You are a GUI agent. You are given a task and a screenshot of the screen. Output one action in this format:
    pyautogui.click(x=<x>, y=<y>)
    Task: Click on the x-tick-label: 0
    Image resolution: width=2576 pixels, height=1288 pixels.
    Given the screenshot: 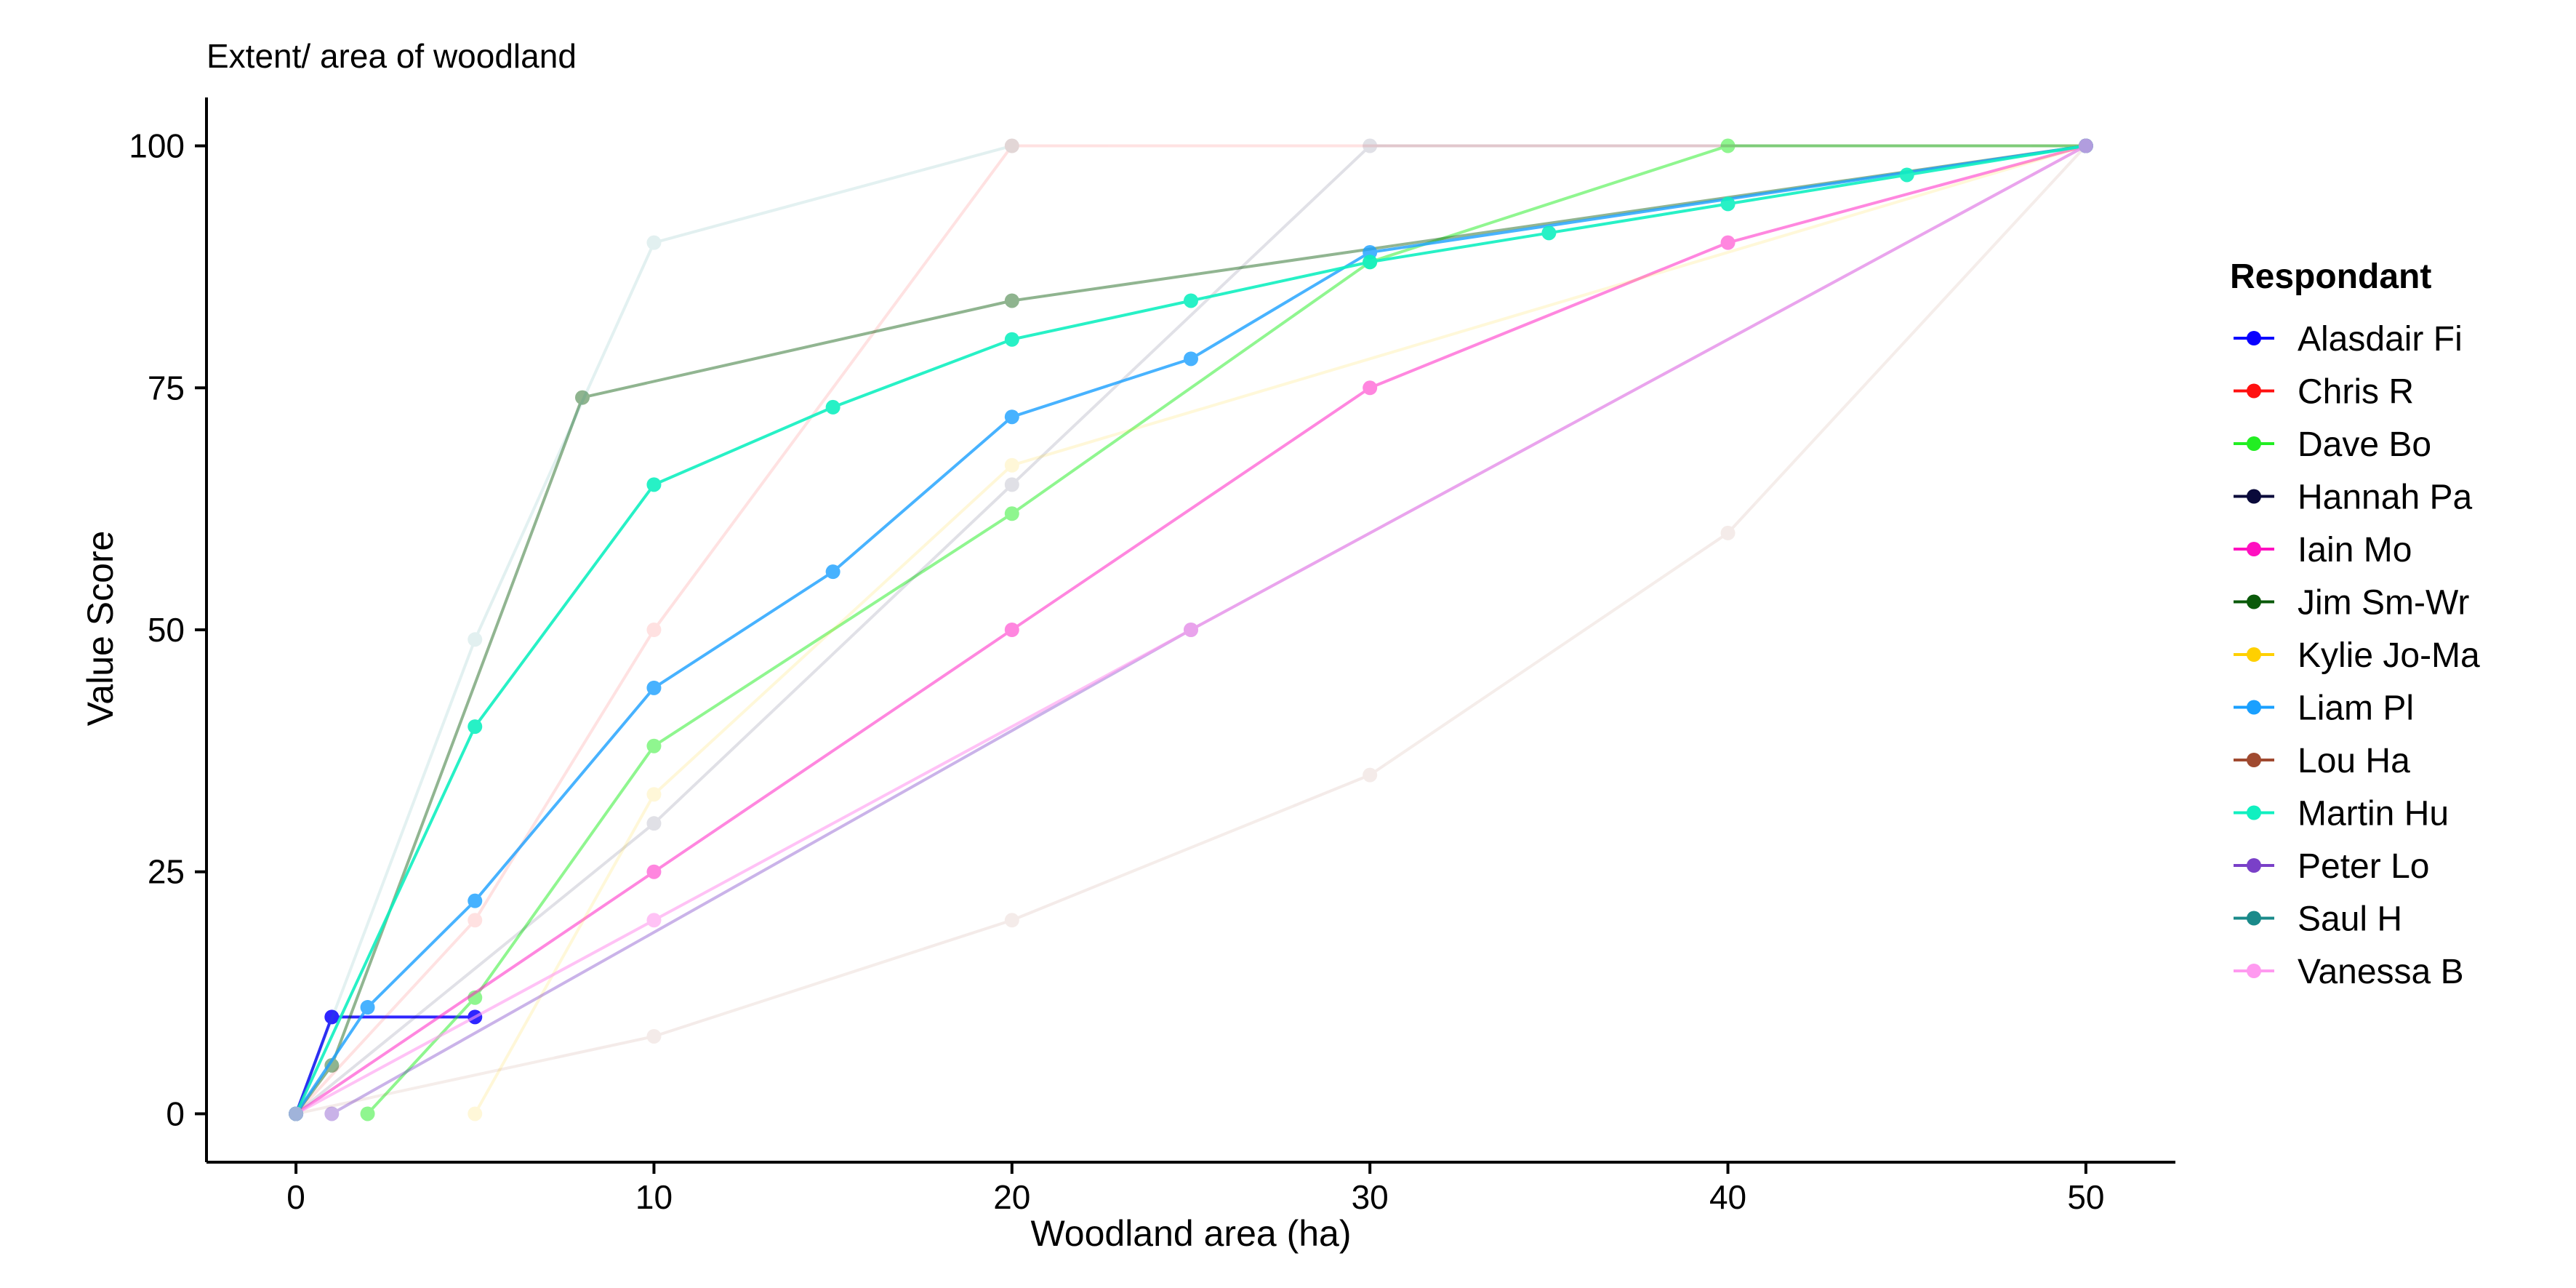 What is the action you would take?
    pyautogui.click(x=295, y=1197)
    